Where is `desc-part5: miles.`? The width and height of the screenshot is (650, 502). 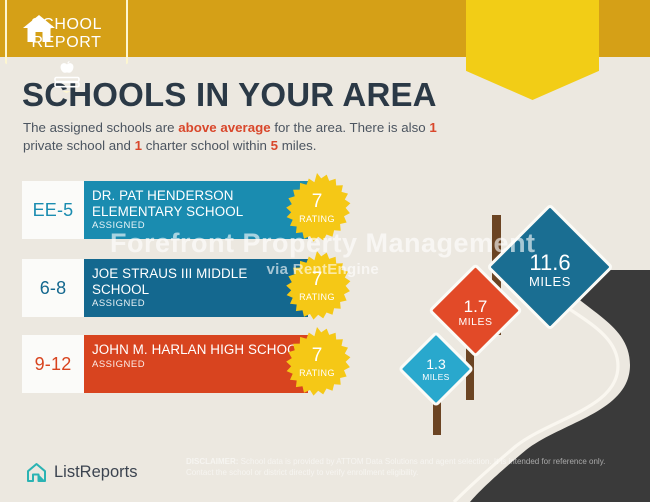
desc-part5: miles. is located at coordinates (297, 145).